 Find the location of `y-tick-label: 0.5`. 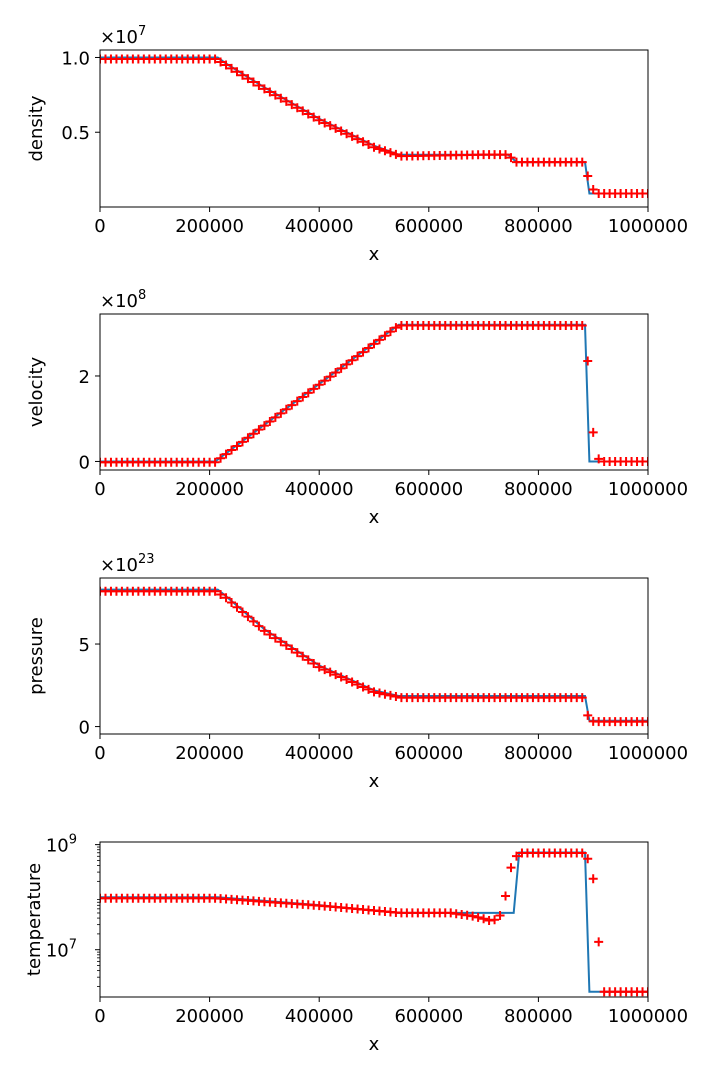

y-tick-label: 0.5 is located at coordinates (75, 133).